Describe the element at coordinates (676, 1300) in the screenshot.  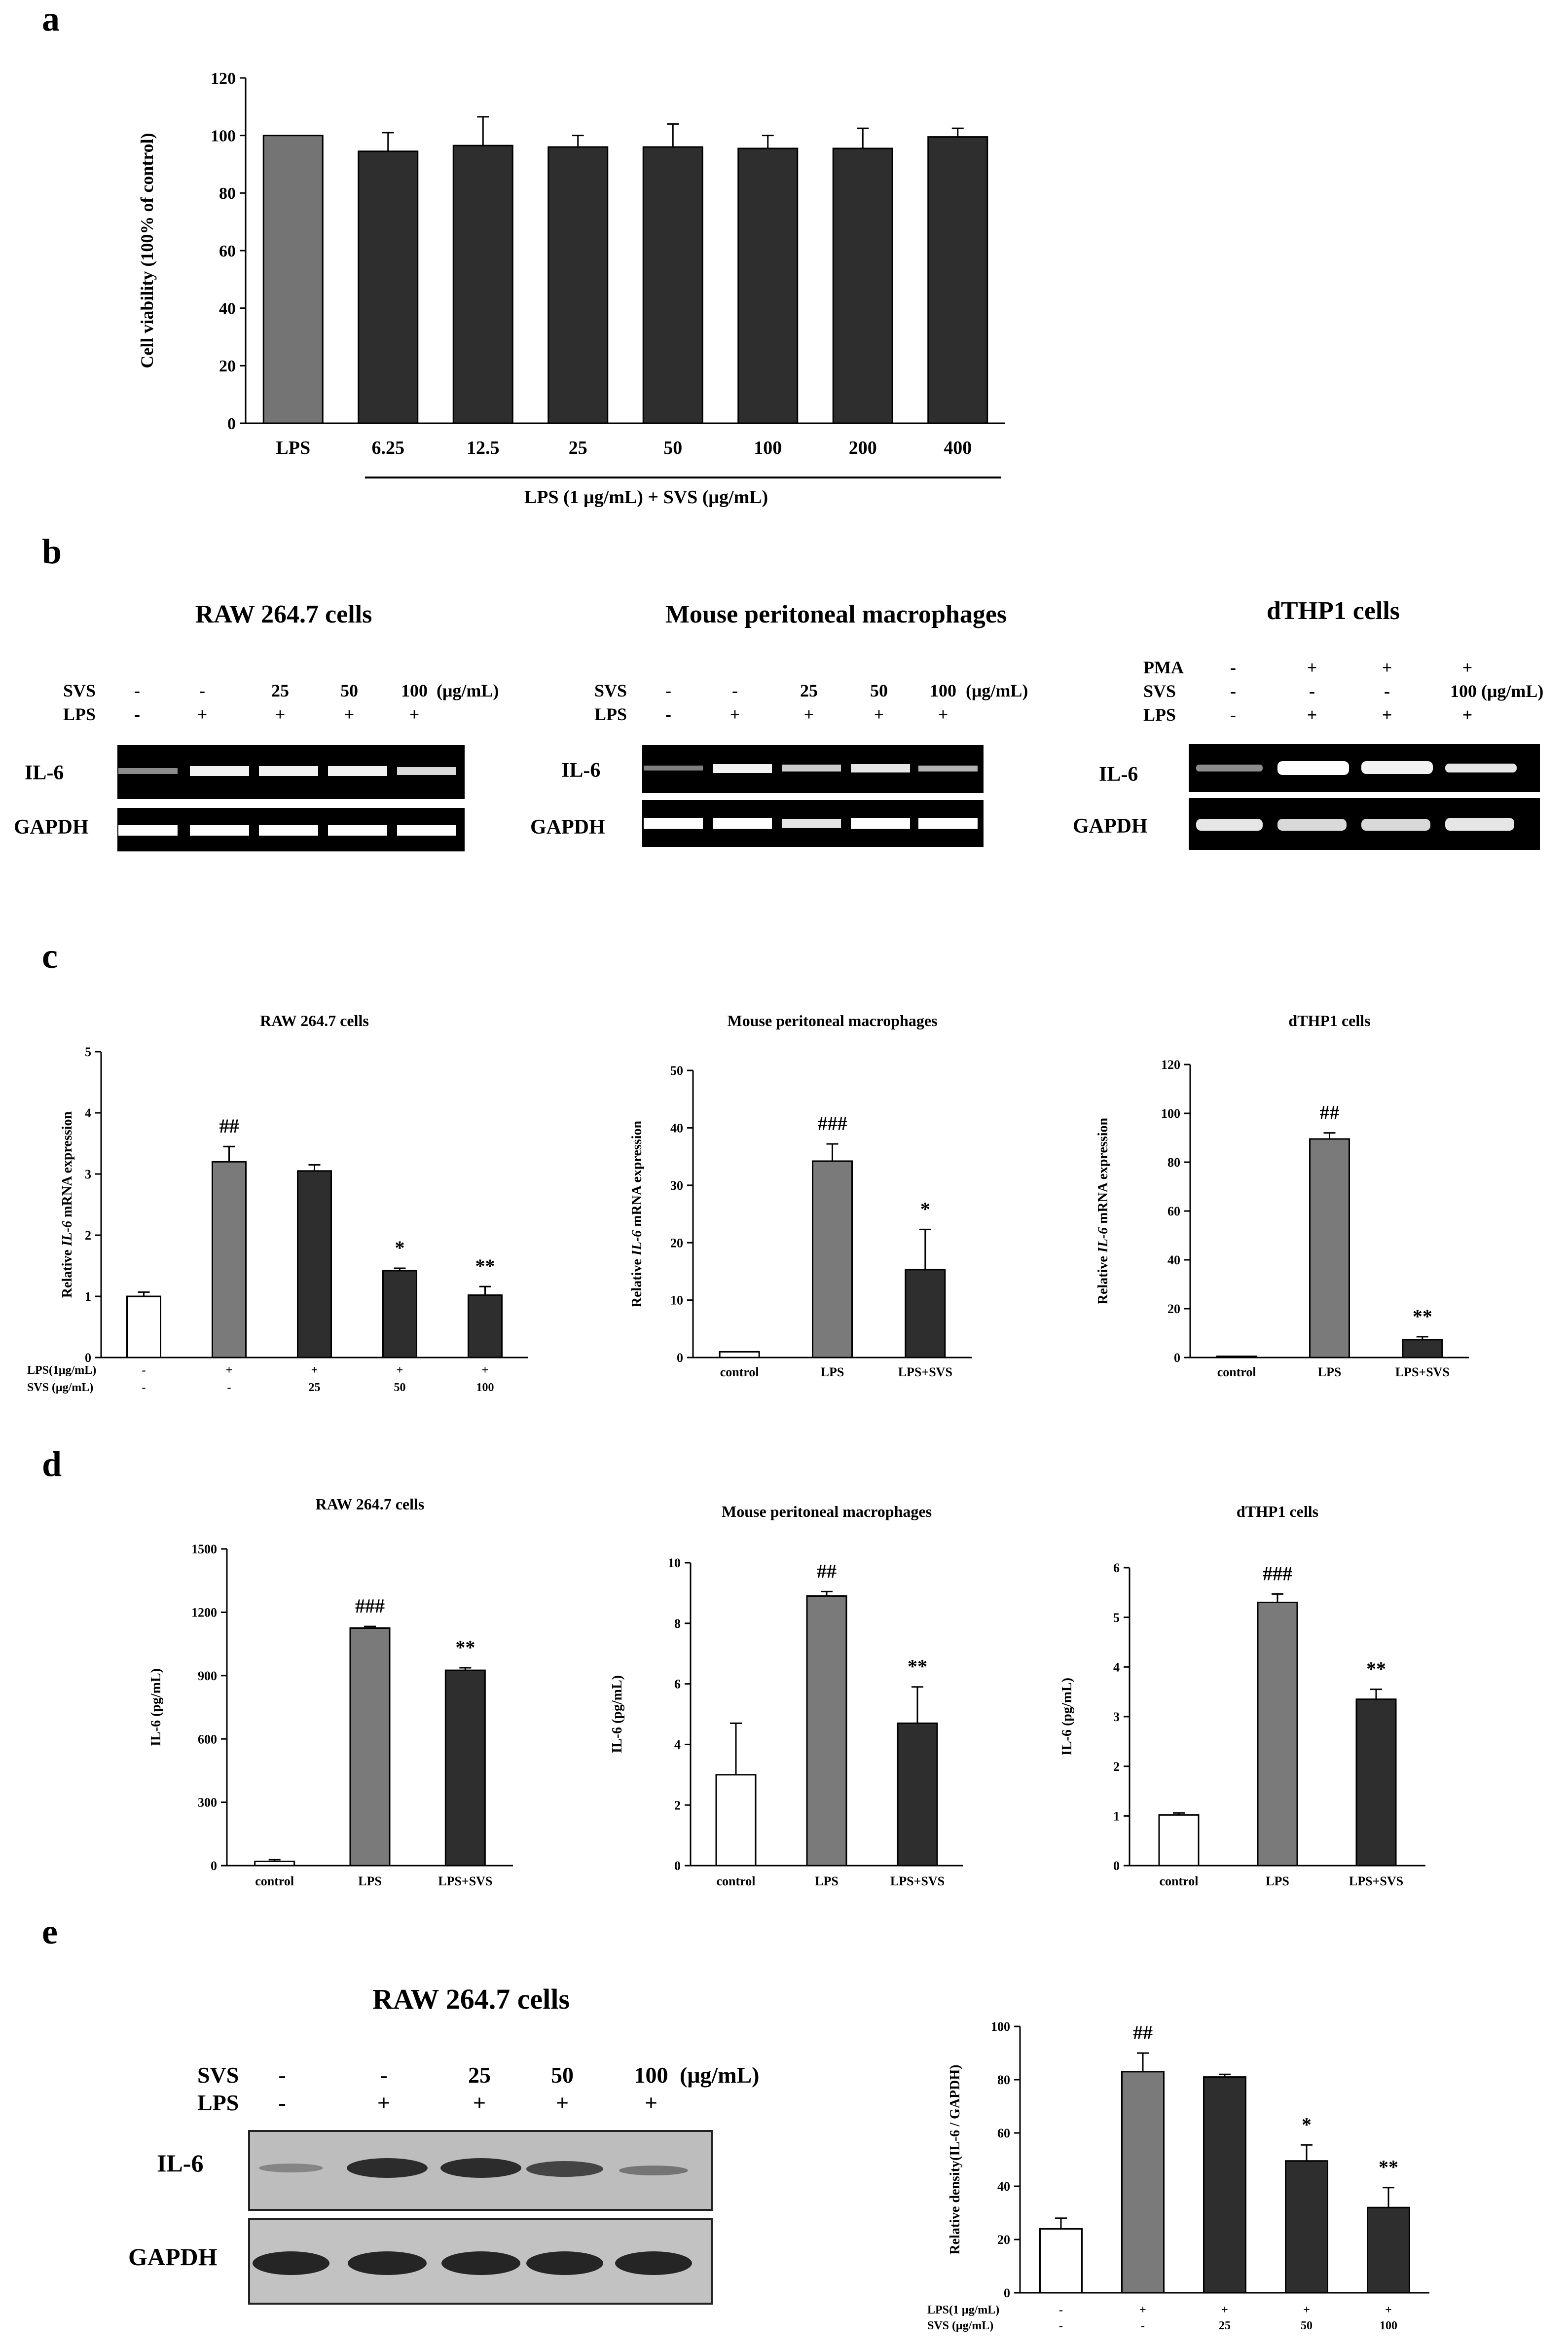
I see `y-tick-label: 10` at that location.